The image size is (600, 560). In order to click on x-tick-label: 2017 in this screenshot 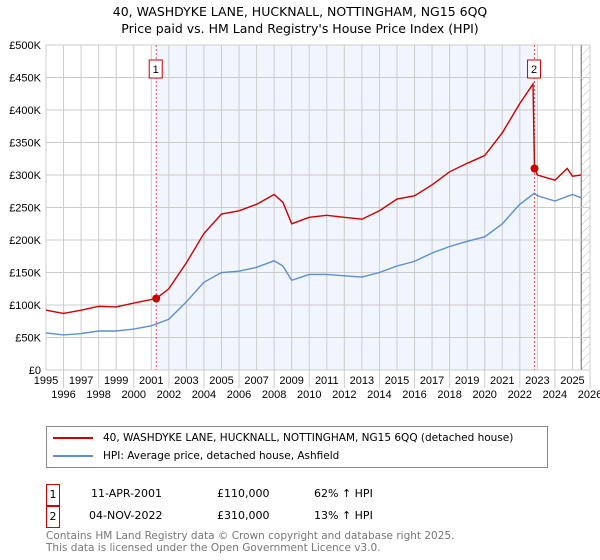, I will do `click(432, 381)`.